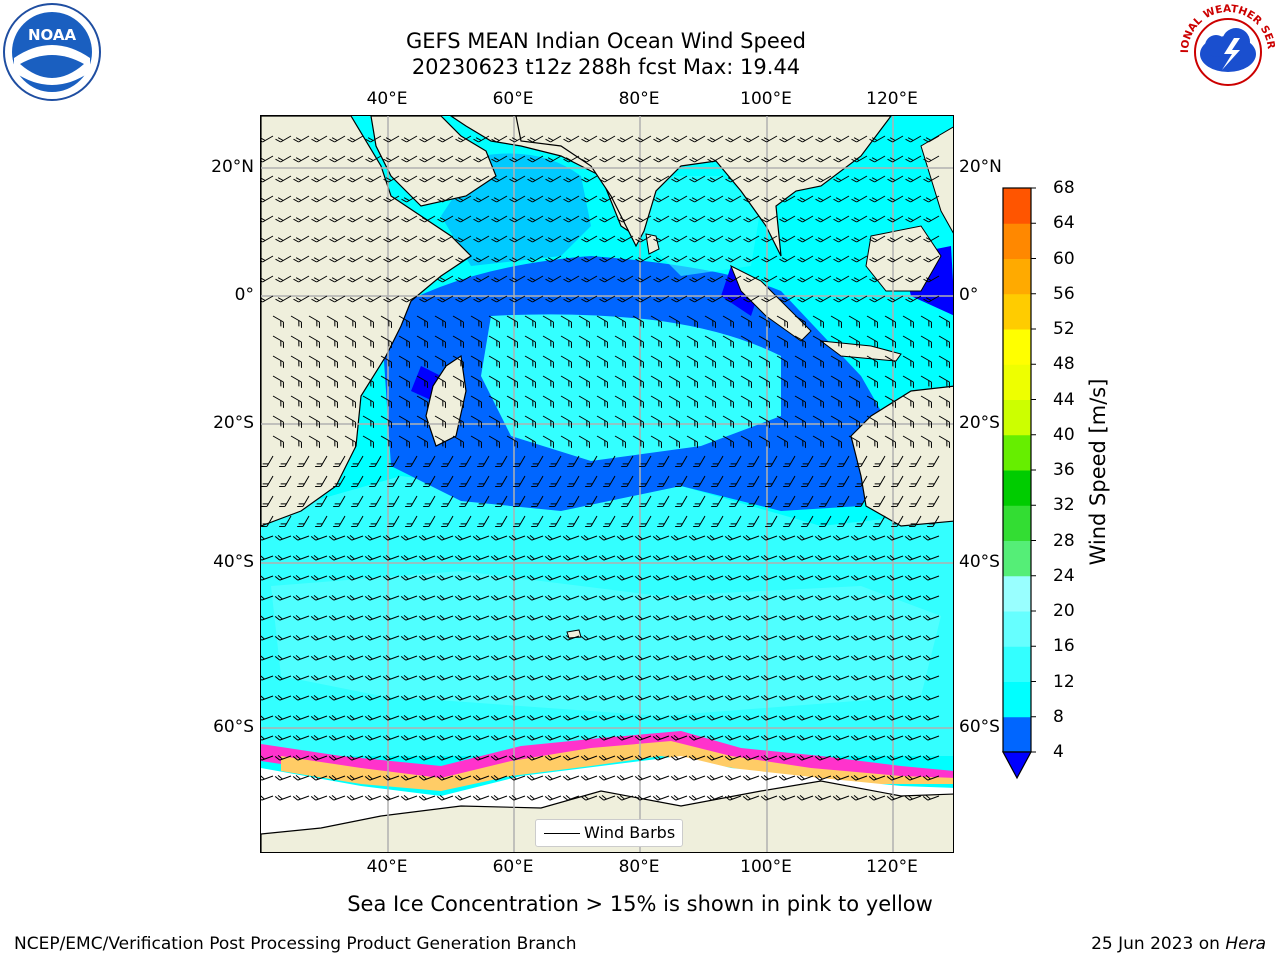 The height and width of the screenshot is (960, 1280). What do you see at coordinates (1064, 293) in the screenshot?
I see `colorbar-tick-label: 56` at bounding box center [1064, 293].